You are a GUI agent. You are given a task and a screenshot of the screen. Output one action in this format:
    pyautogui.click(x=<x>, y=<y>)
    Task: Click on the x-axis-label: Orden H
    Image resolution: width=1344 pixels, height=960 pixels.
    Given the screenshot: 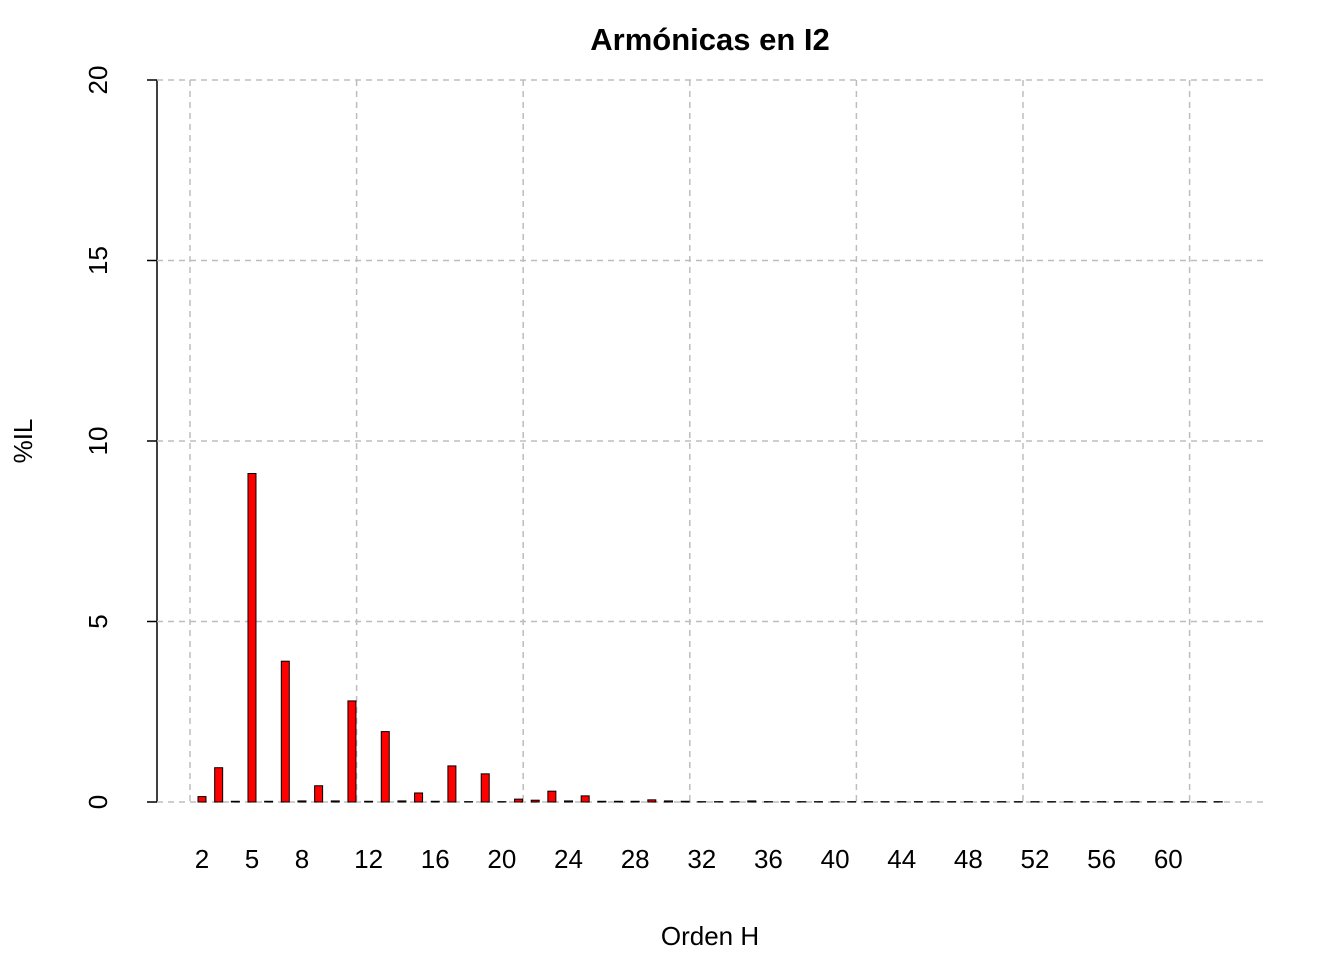 What is the action you would take?
    pyautogui.click(x=710, y=936)
    